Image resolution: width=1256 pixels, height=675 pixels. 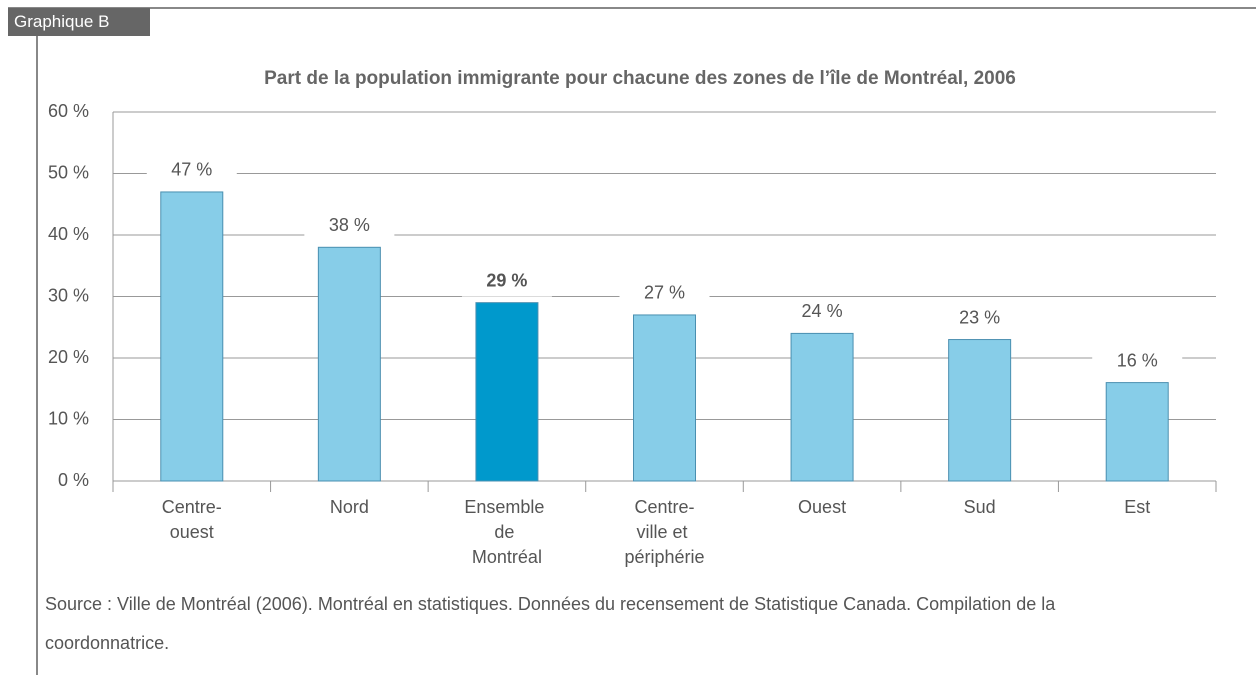 I want to click on x-tick-label: Est, so click(x=1137, y=507).